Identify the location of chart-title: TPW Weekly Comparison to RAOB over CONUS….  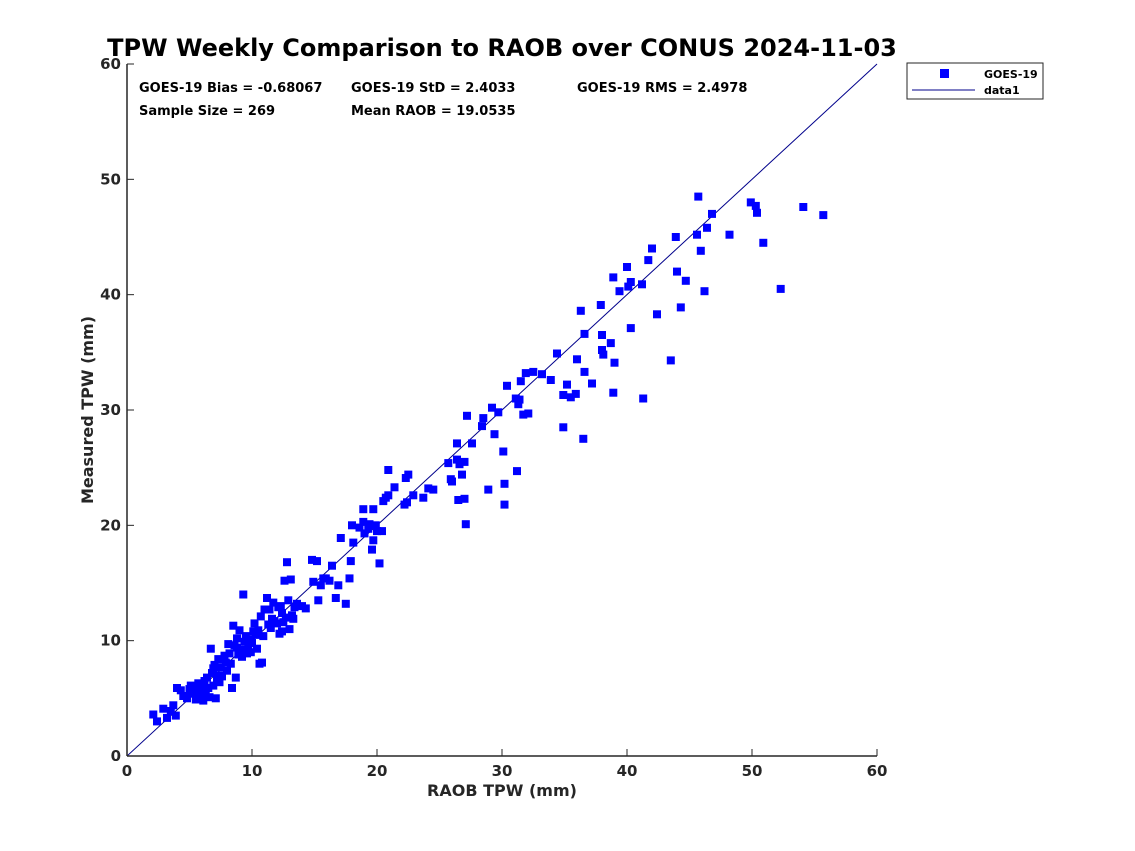
(502, 48).